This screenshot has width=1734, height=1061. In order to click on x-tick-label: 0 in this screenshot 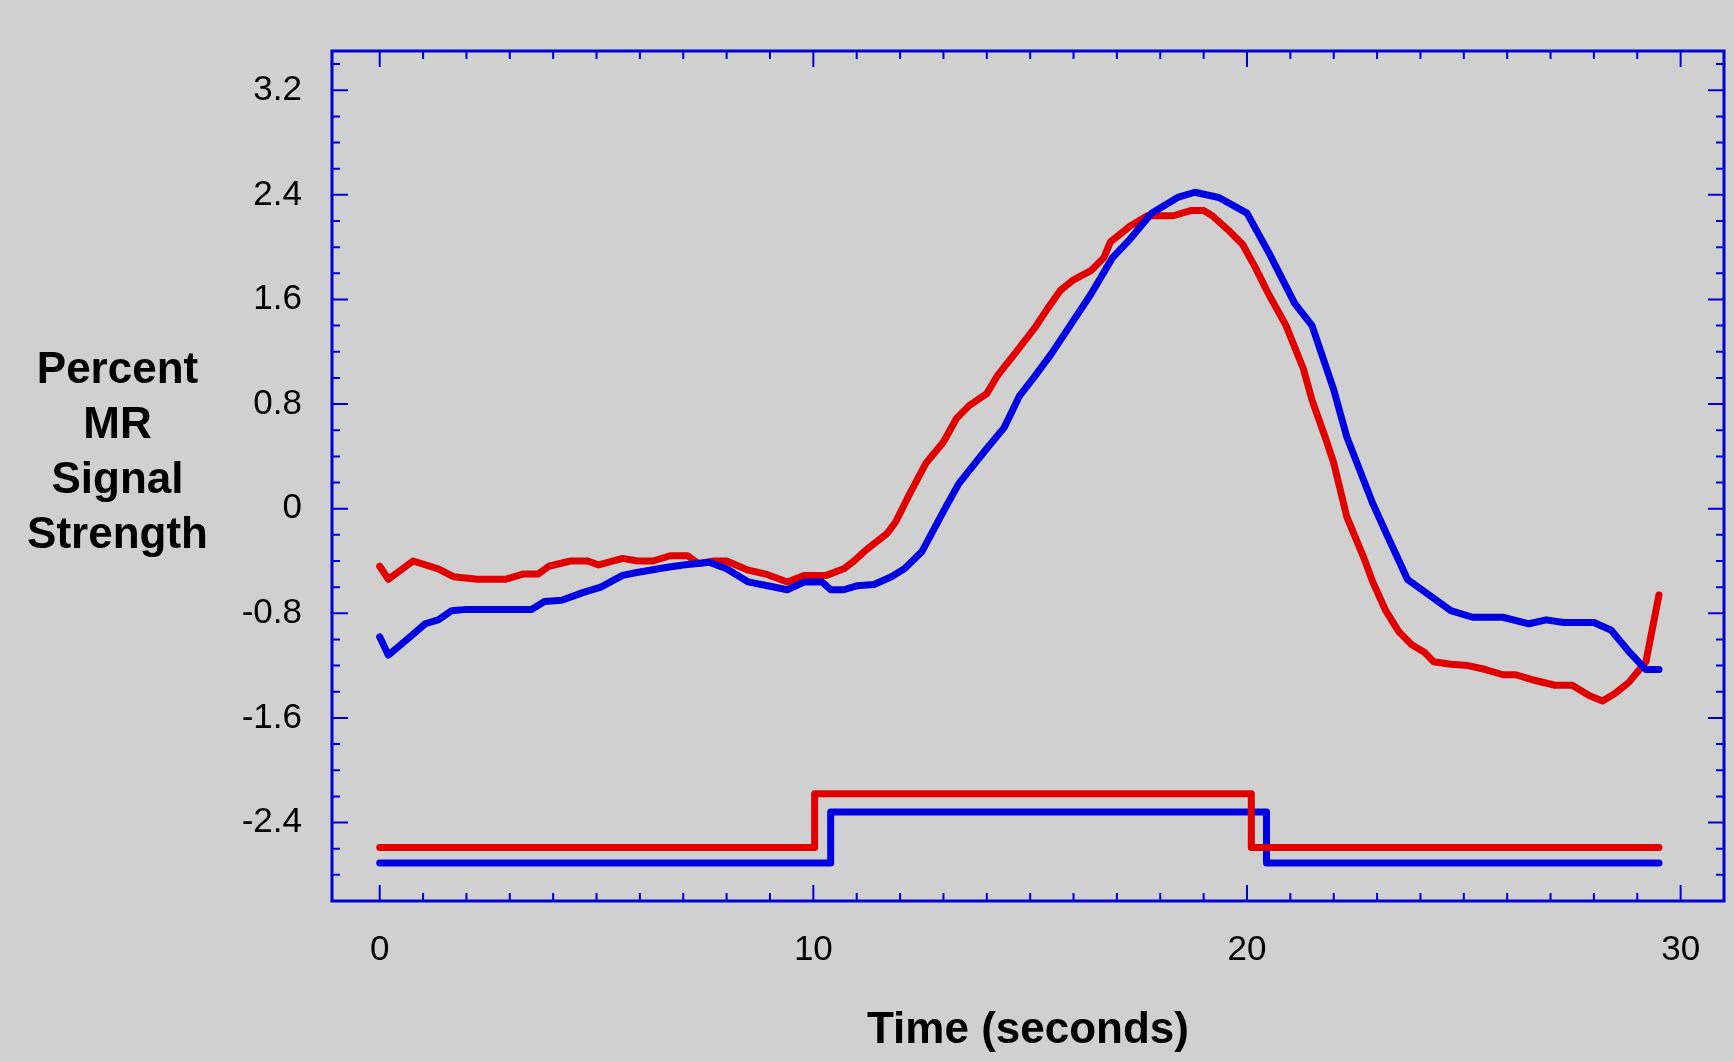, I will do `click(379, 947)`.